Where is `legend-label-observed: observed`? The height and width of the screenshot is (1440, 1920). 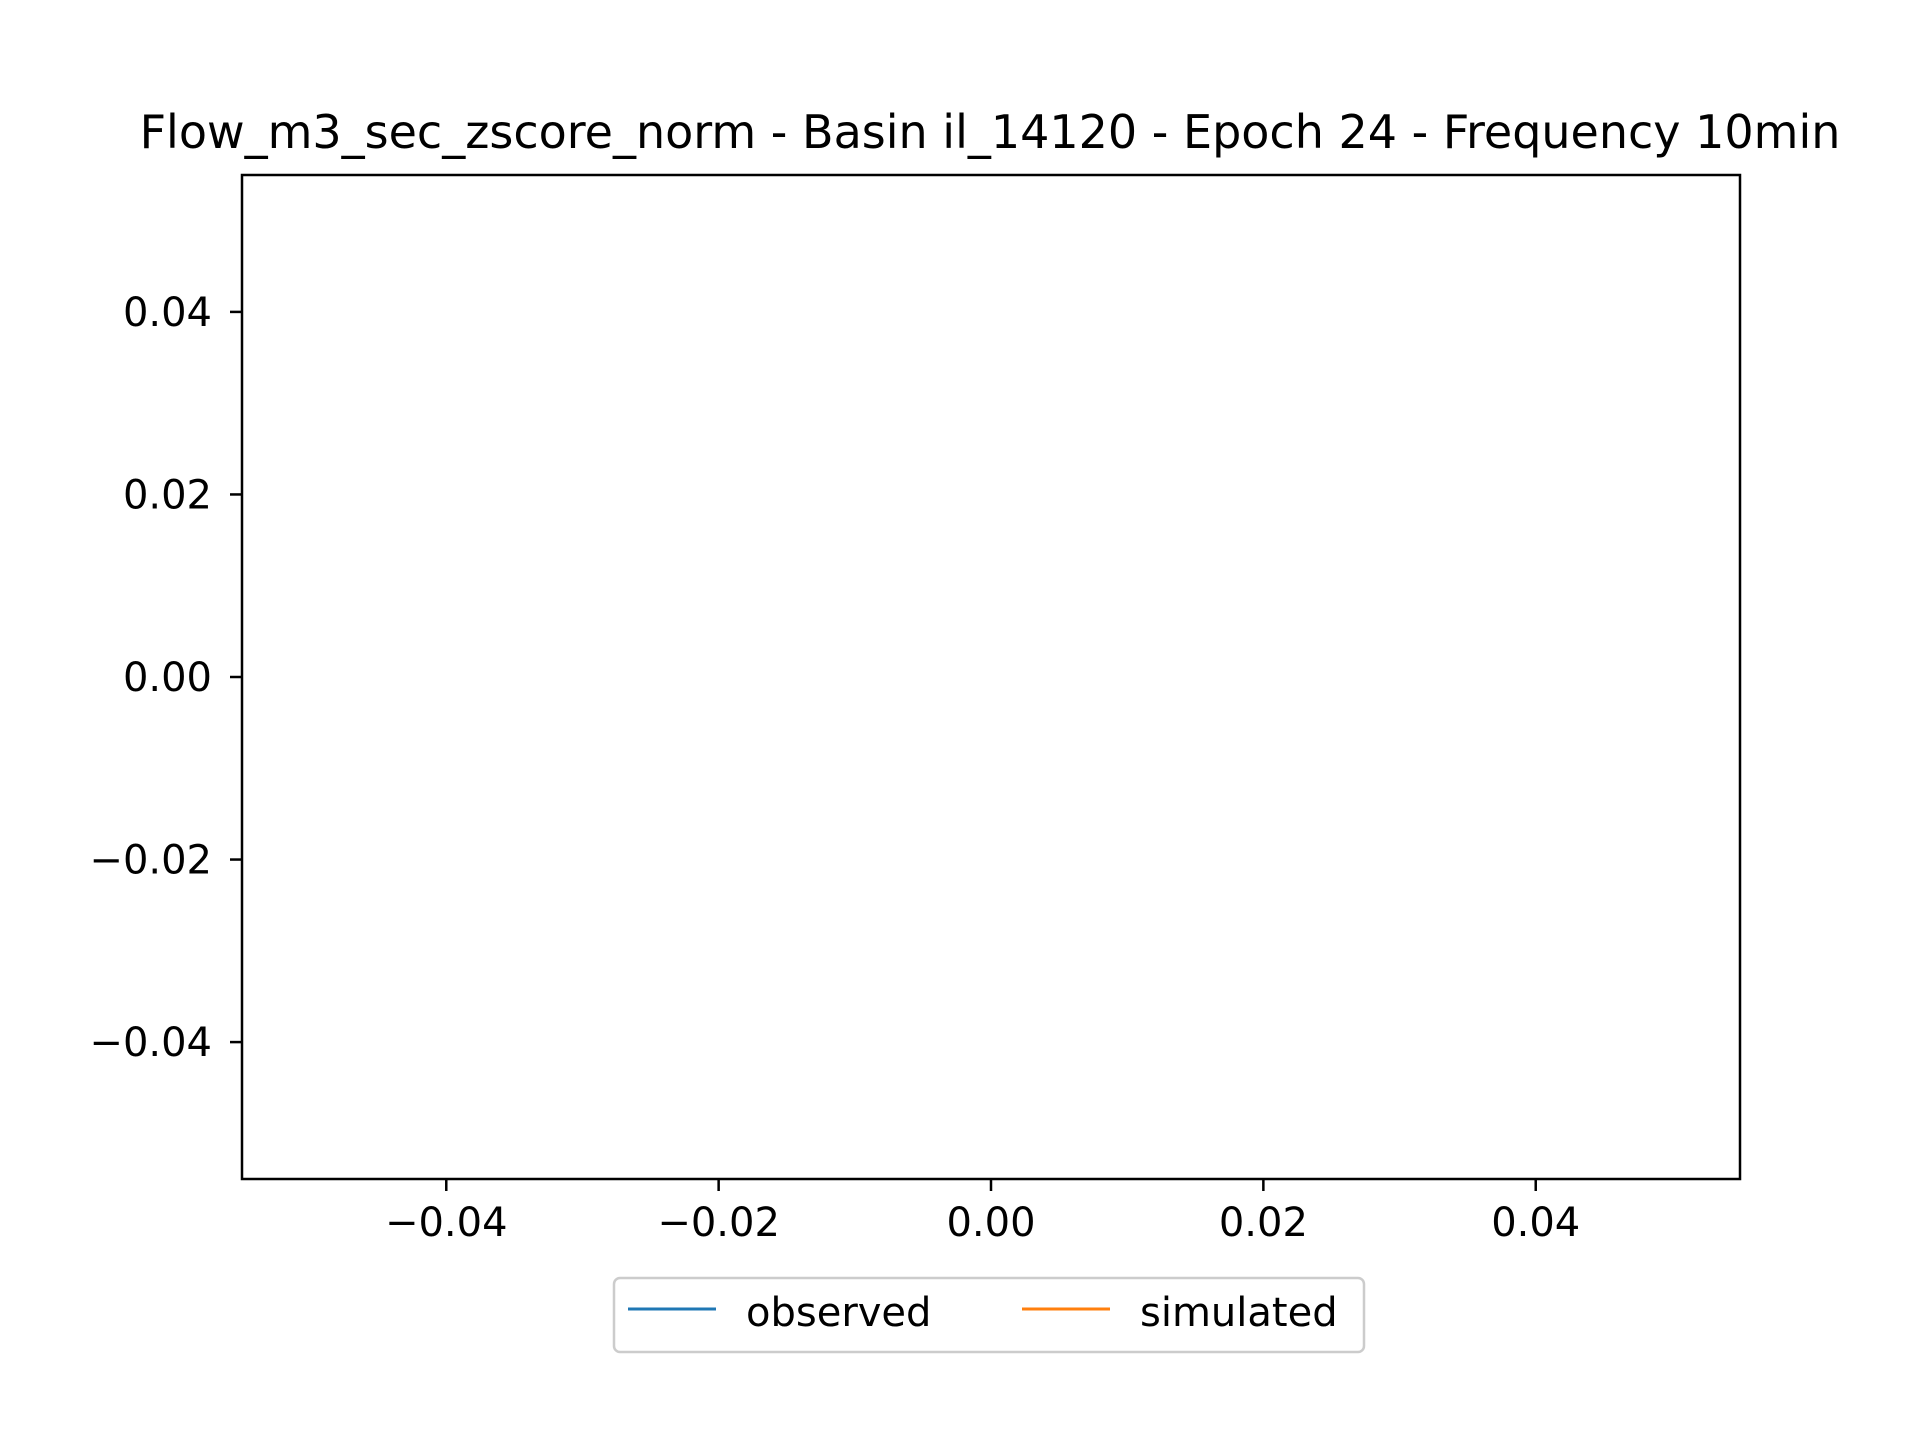 legend-label-observed: observed is located at coordinates (838, 1313).